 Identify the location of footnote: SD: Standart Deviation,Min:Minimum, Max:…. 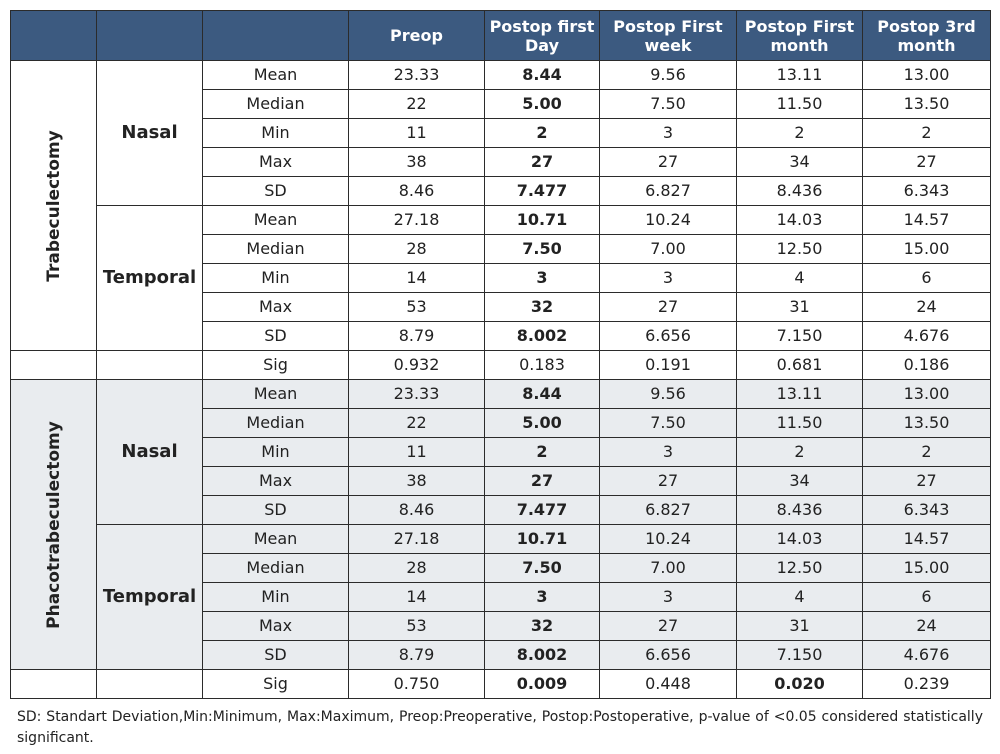
(500, 727).